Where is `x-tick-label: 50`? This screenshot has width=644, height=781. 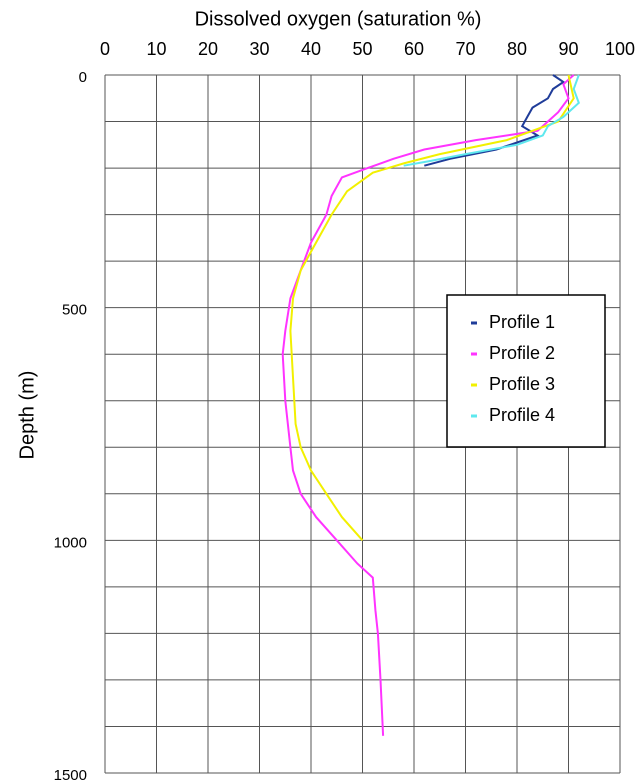
x-tick-label: 50 is located at coordinates (362, 49).